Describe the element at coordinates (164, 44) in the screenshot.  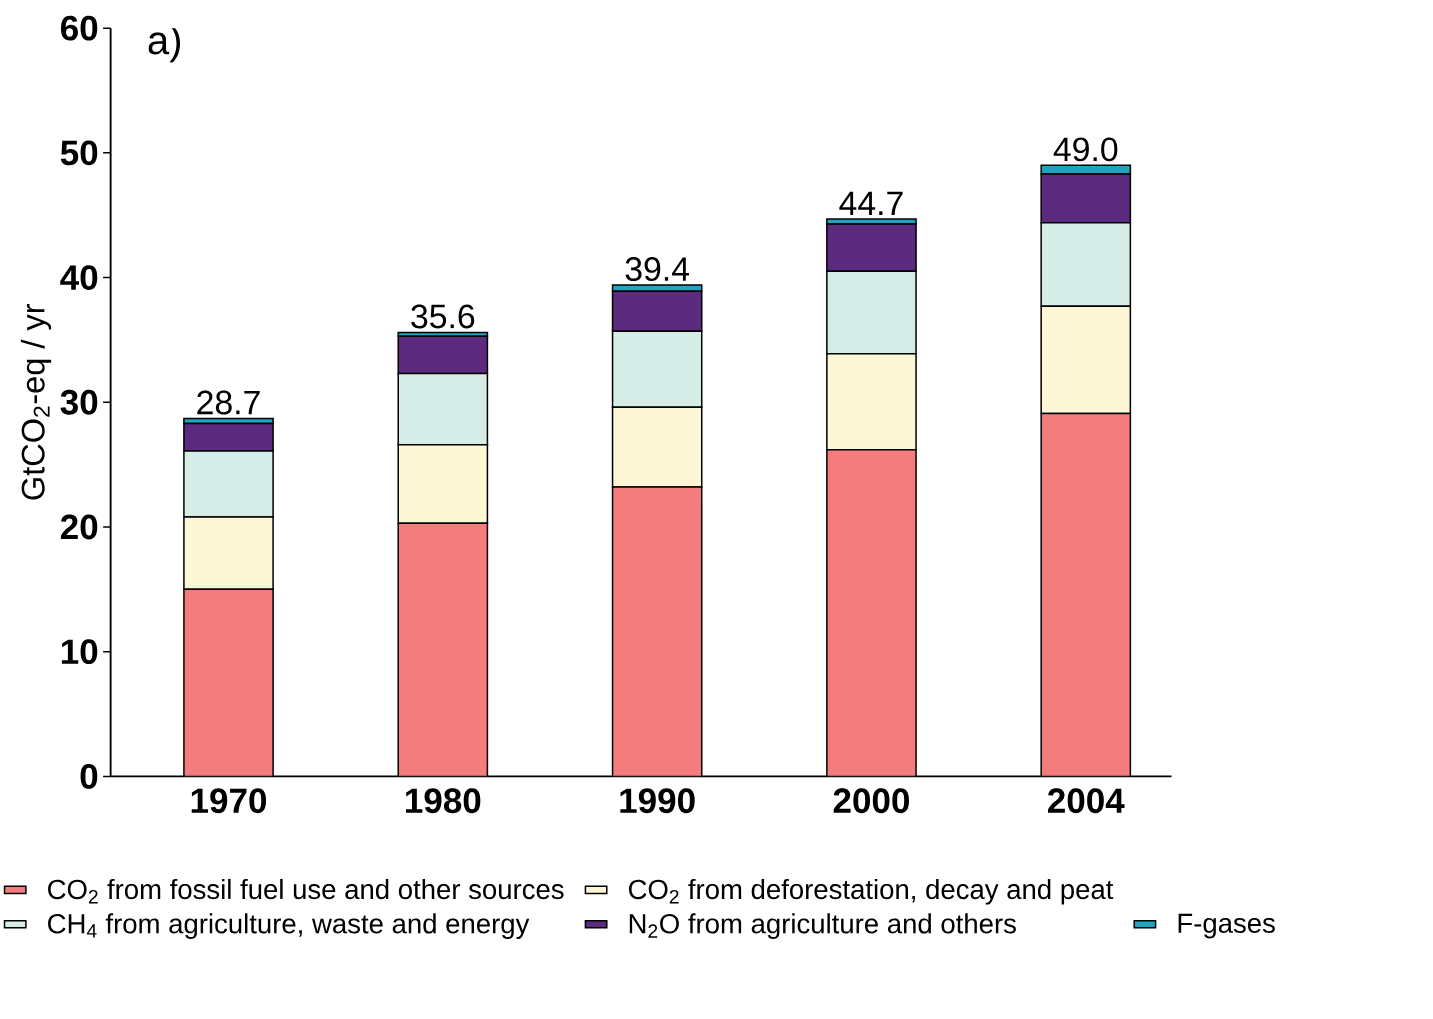
I see `annotation: a)` at that location.